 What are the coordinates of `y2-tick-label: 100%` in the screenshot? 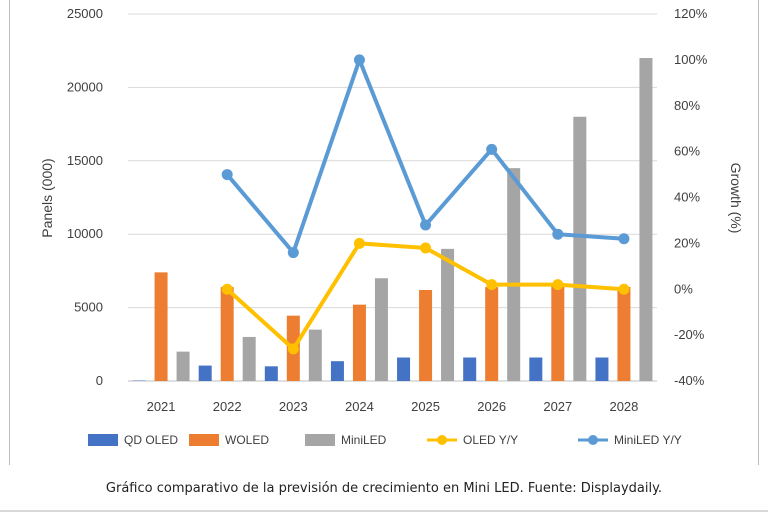 It's located at (691, 59).